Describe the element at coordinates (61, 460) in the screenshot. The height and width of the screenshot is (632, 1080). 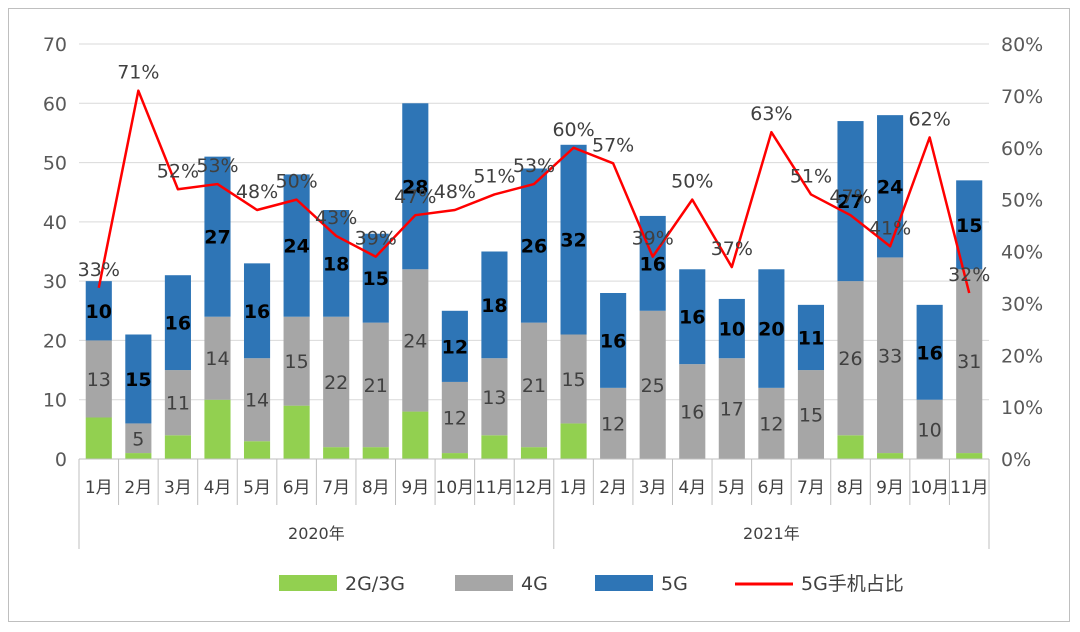
I see `y-left-tick-label: 0` at that location.